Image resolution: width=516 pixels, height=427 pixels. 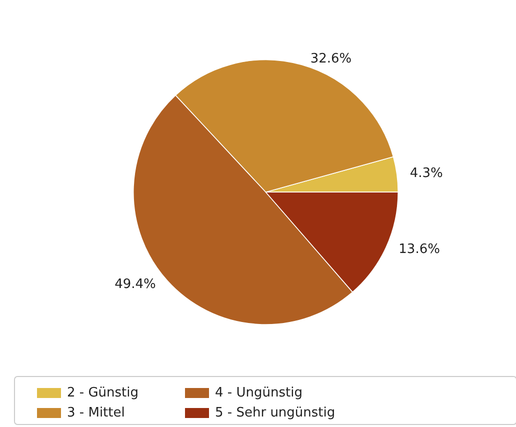 What do you see at coordinates (258, 393) in the screenshot?
I see `legend-label: 4 - Ungünstig` at bounding box center [258, 393].